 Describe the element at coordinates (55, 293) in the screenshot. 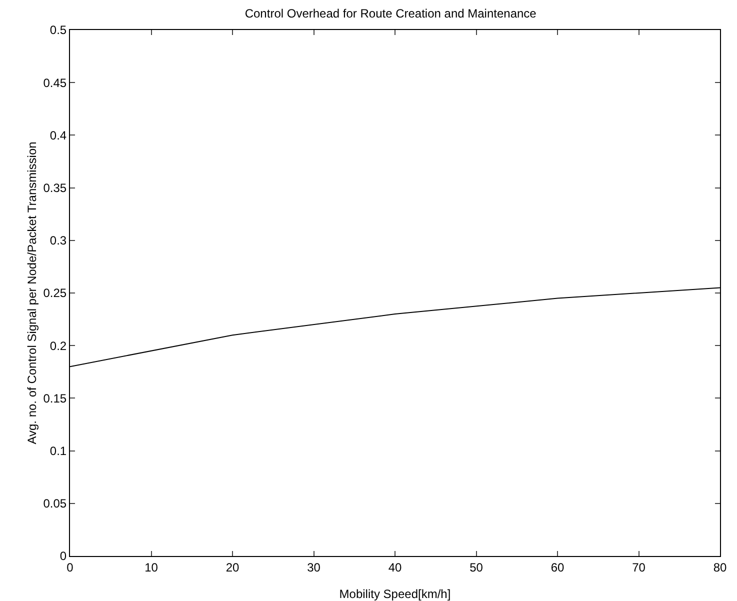

I see `y-tick-label: 0.25` at that location.